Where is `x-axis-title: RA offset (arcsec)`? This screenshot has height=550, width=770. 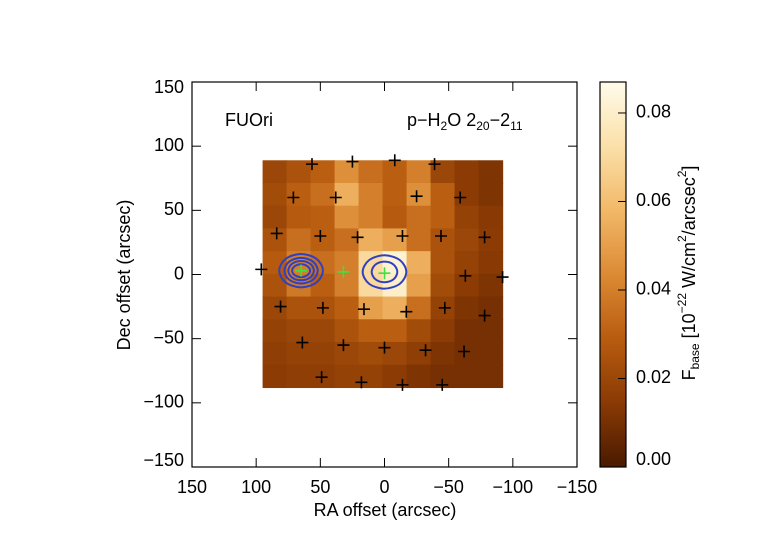
x-axis-title: RA offset (arcsec) is located at coordinates (385, 510).